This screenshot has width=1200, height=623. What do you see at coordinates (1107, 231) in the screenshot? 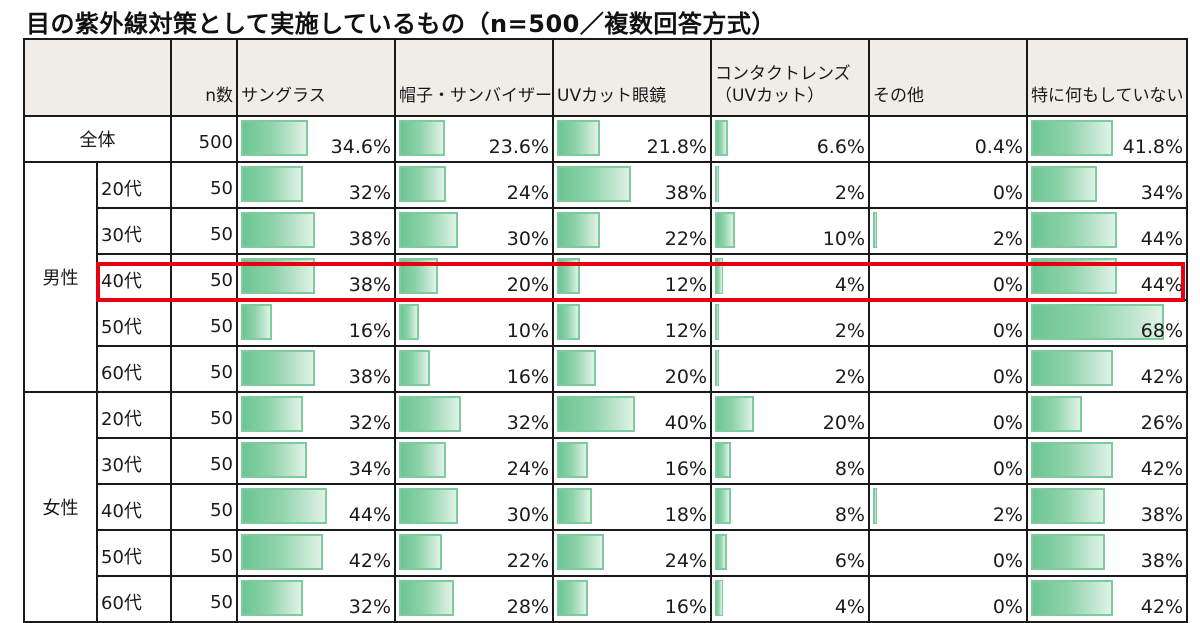
I see `cell-nothing: 44%` at bounding box center [1107, 231].